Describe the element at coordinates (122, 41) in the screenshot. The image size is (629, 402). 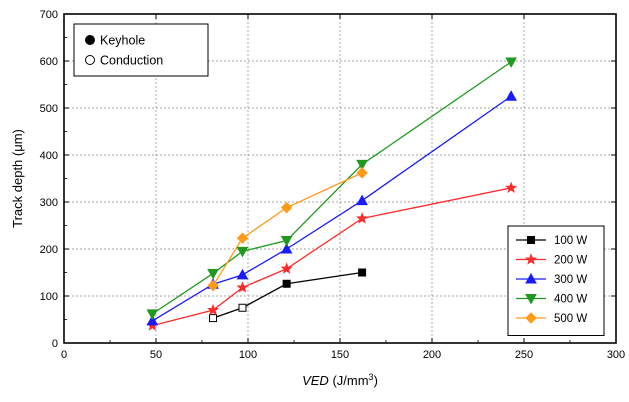
I see `marker-legend-label: Keyhole` at that location.